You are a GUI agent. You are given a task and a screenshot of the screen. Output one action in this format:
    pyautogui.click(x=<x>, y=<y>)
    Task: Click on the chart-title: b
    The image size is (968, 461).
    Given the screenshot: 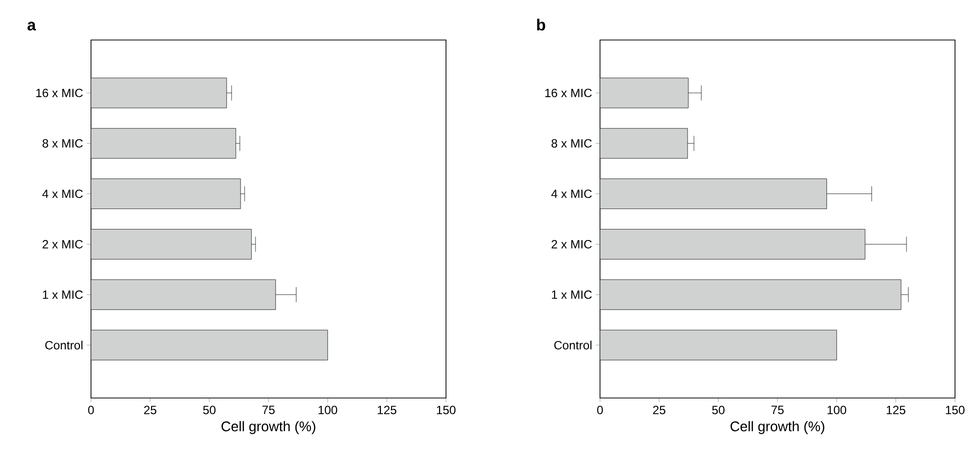 What is the action you would take?
    pyautogui.click(x=541, y=24)
    